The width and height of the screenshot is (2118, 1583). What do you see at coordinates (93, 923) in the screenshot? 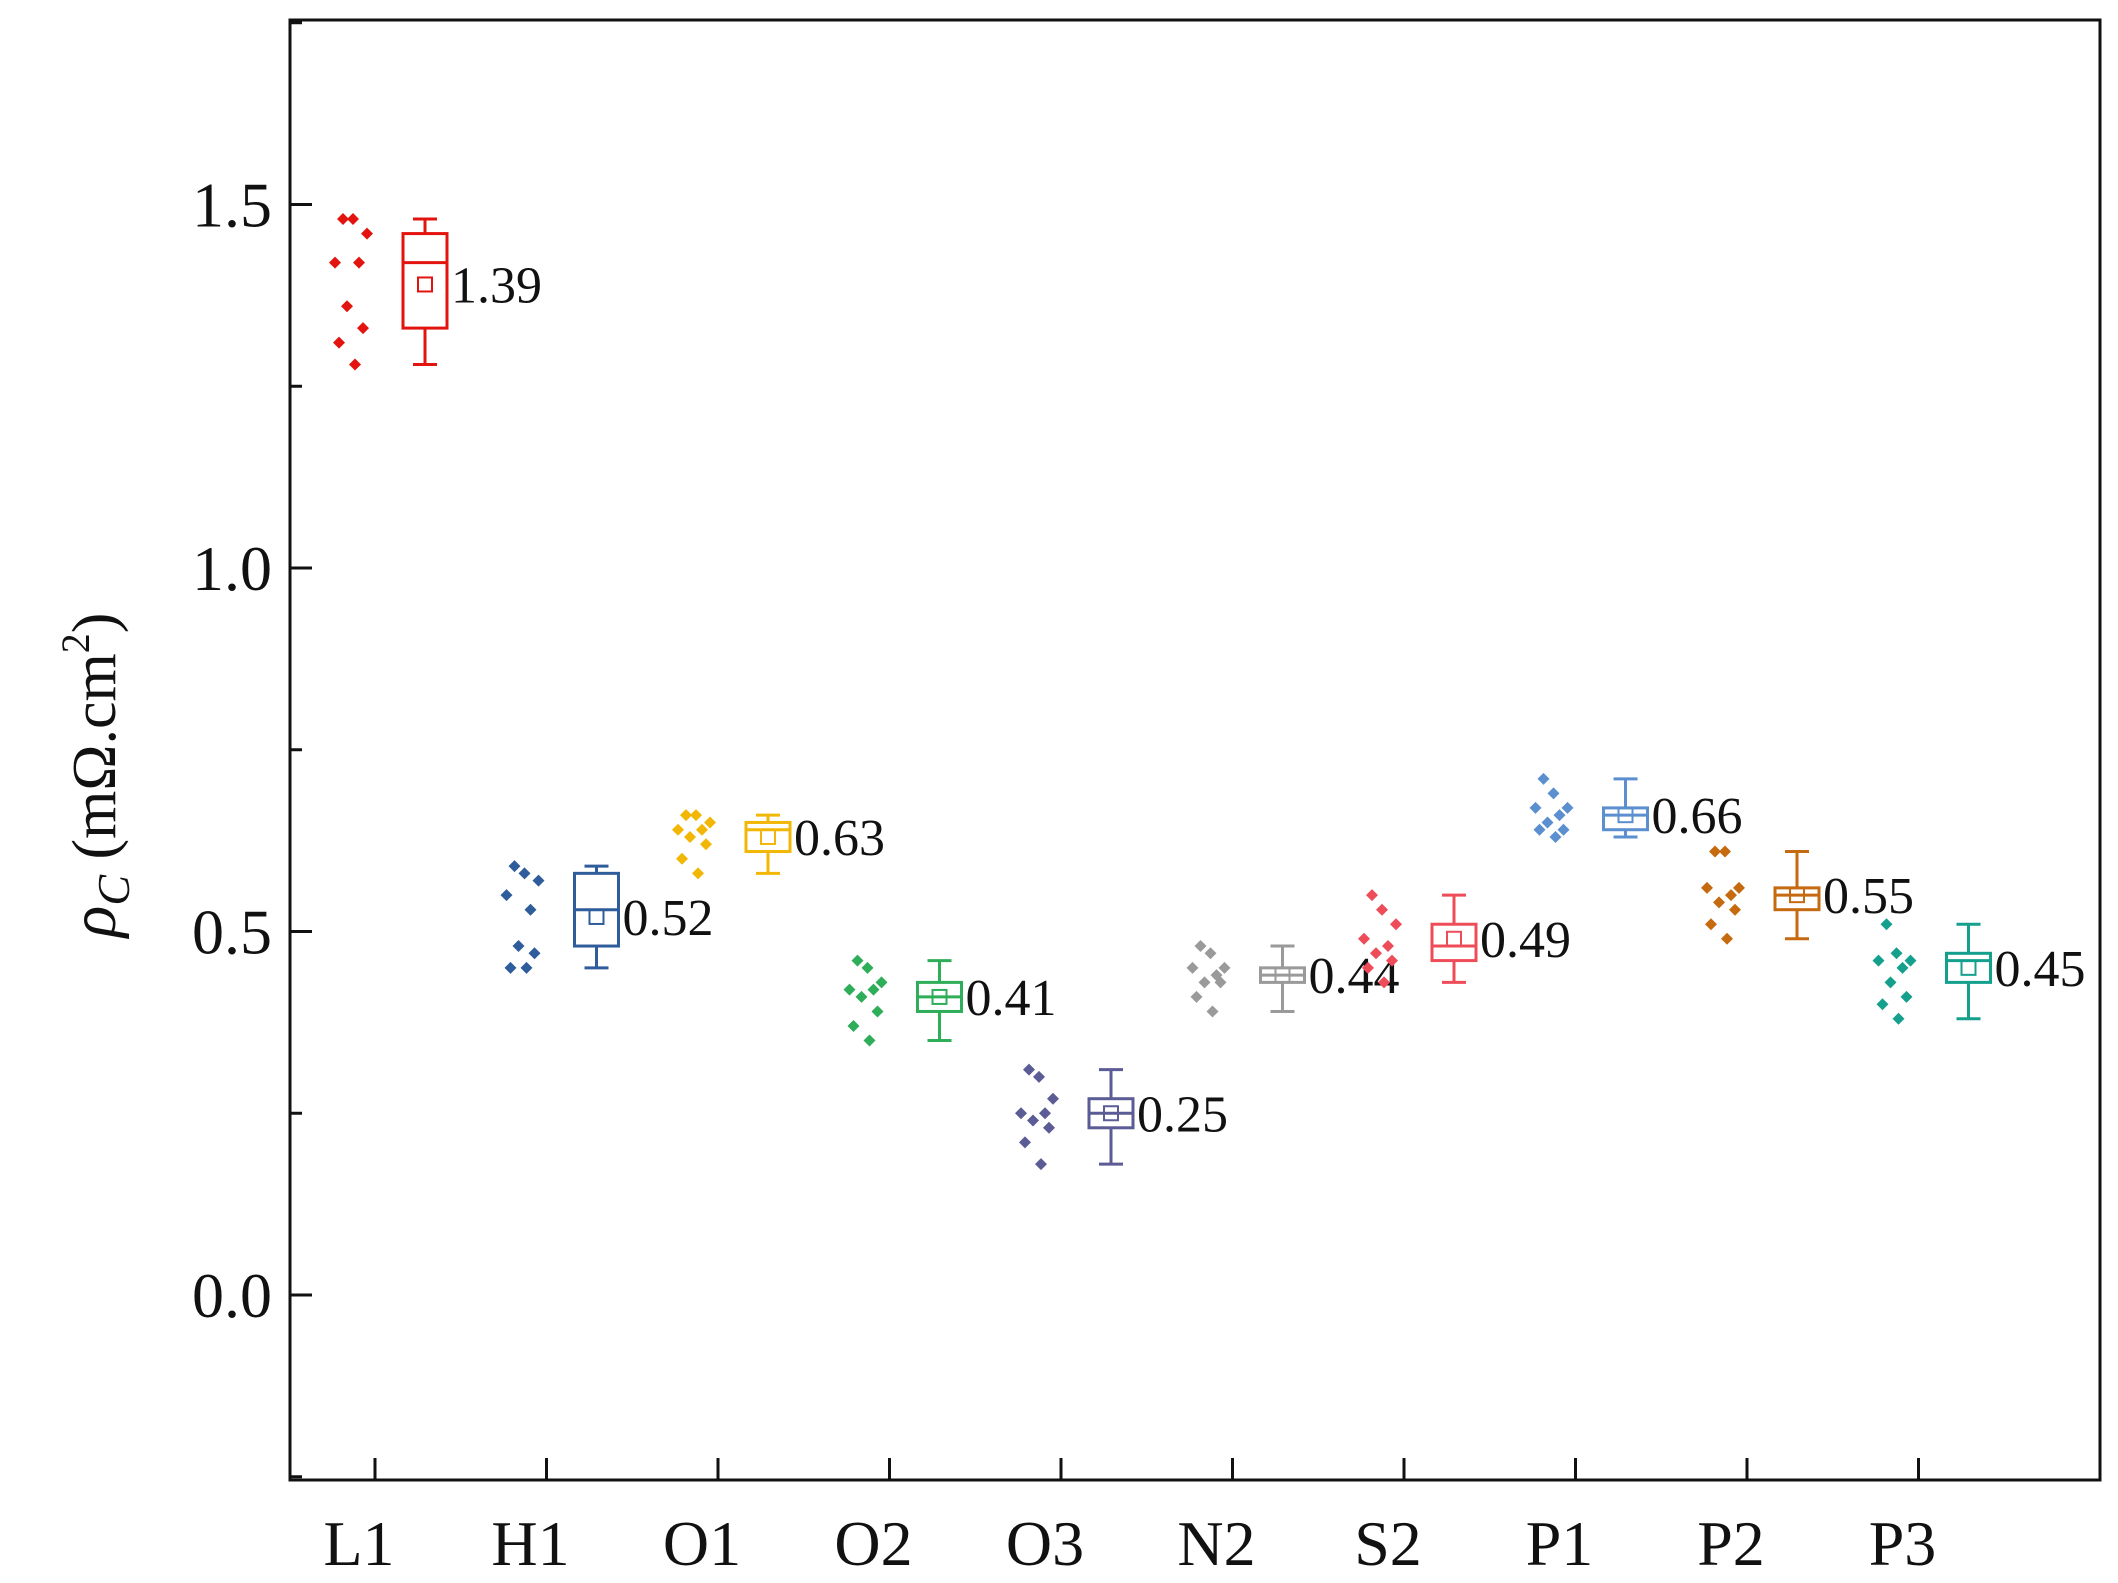
I see `y-label-symbol: ρ` at bounding box center [93, 923].